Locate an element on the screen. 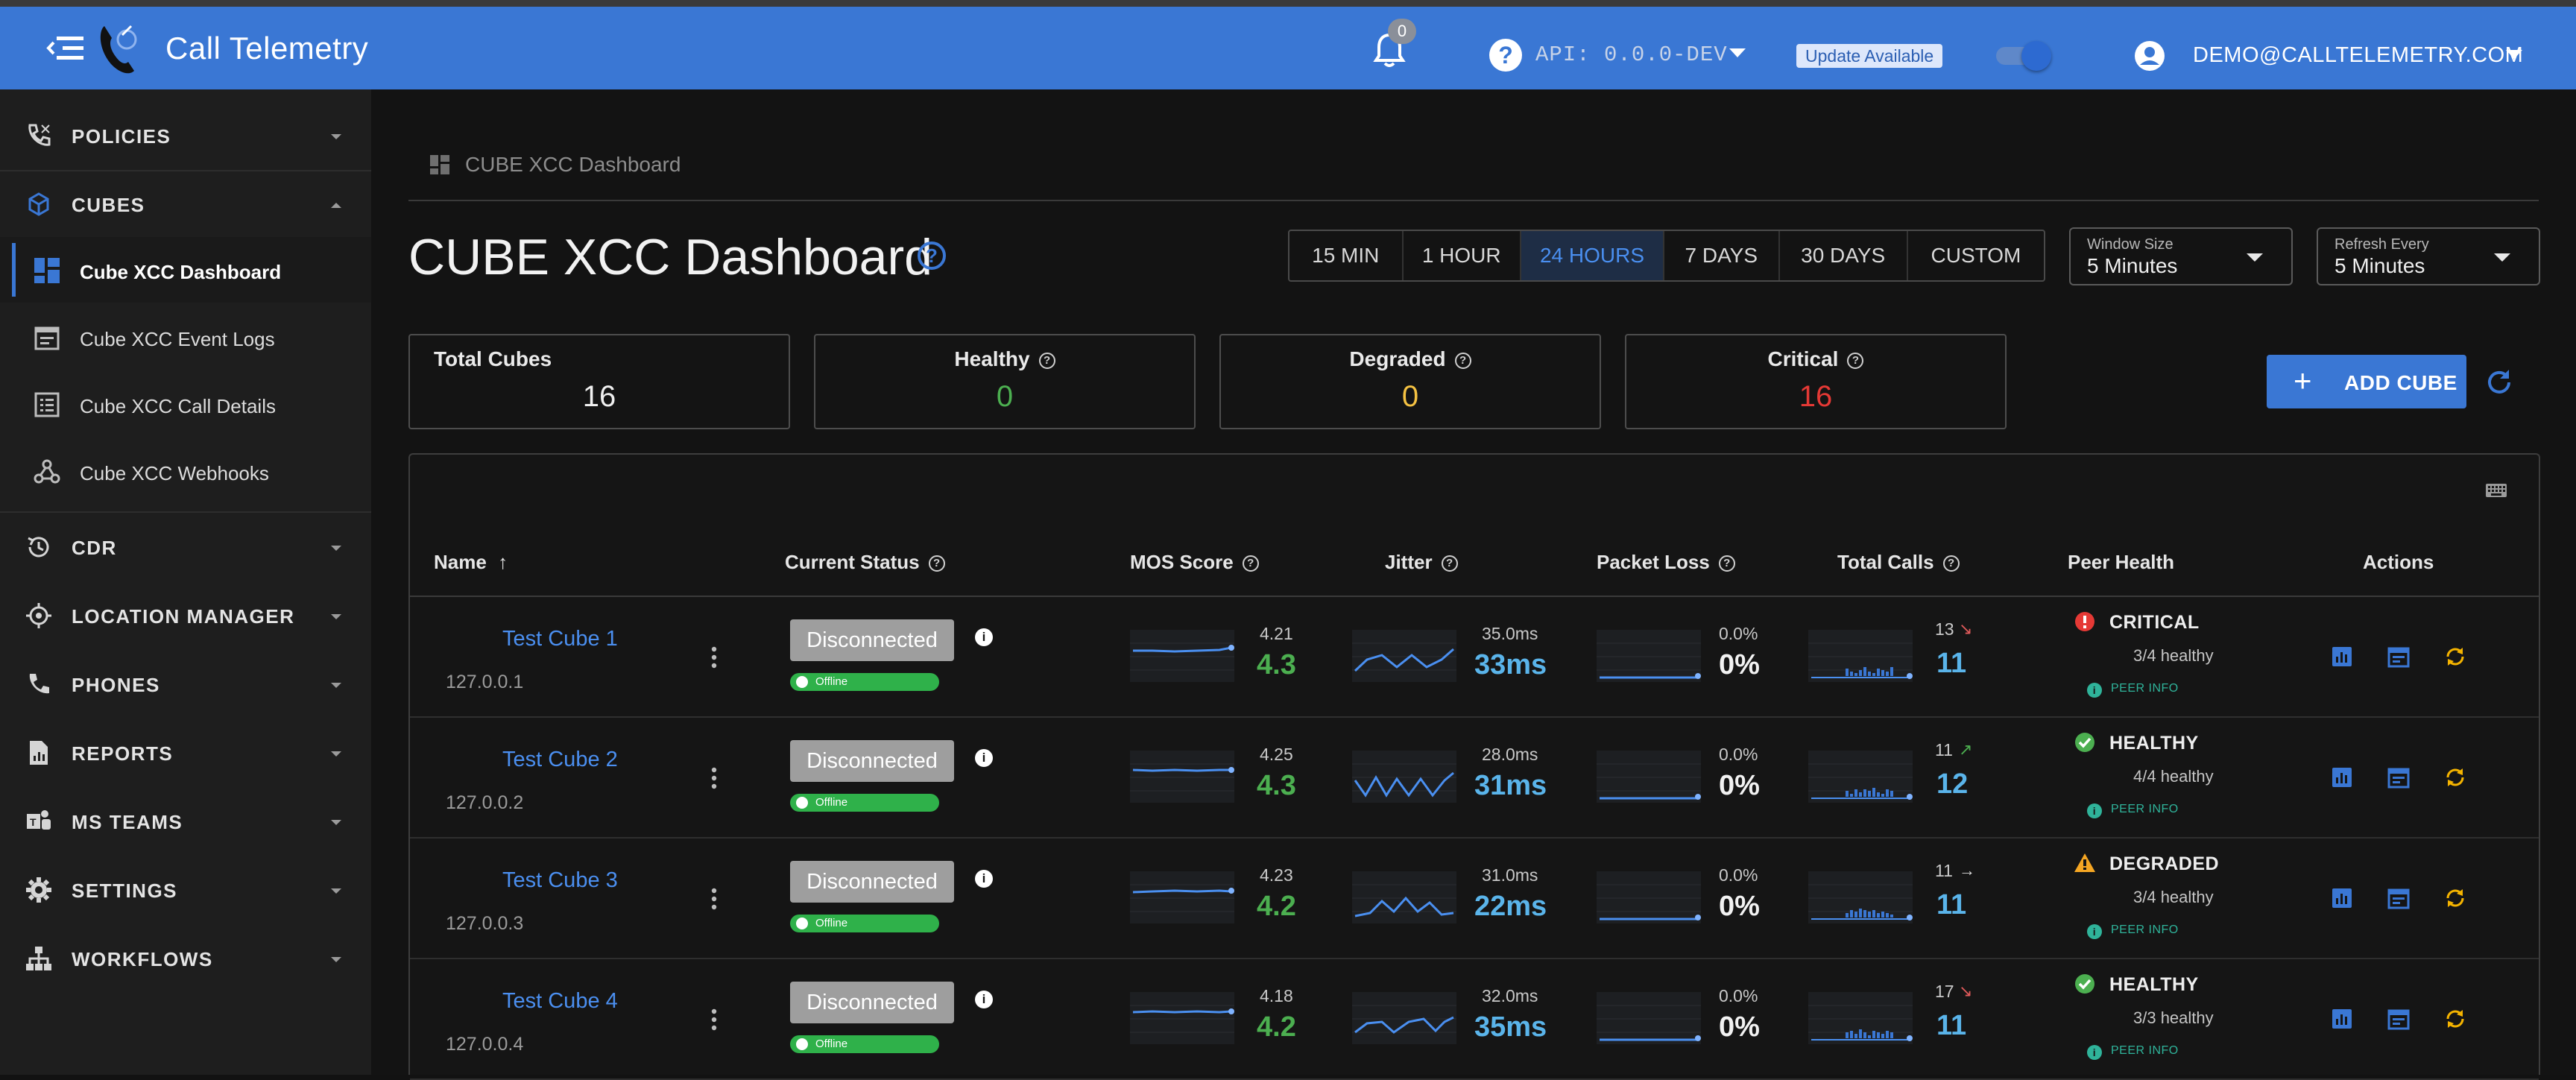 This screenshot has height=1080, width=2576. sidebar-item-cube-xcc-call-details: Cube XCC Call Details is located at coordinates (185, 404).